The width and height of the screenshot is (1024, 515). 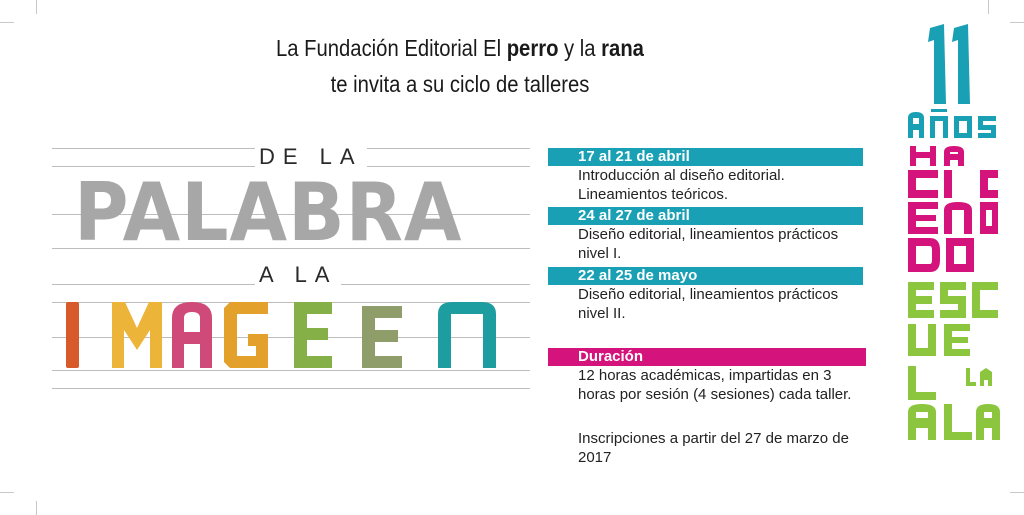 What do you see at coordinates (922, 340) in the screenshot?
I see `letter-u` at bounding box center [922, 340].